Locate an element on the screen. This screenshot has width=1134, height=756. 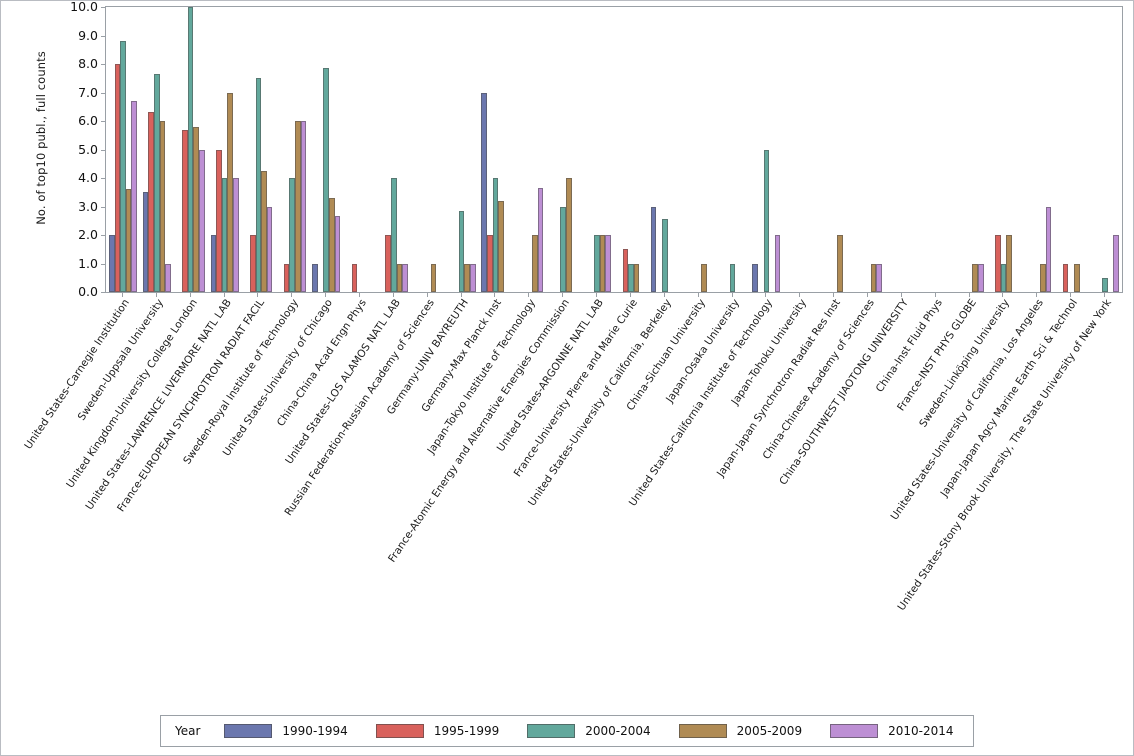
y-tick-label: 8.0 is located at coordinates (88, 63).